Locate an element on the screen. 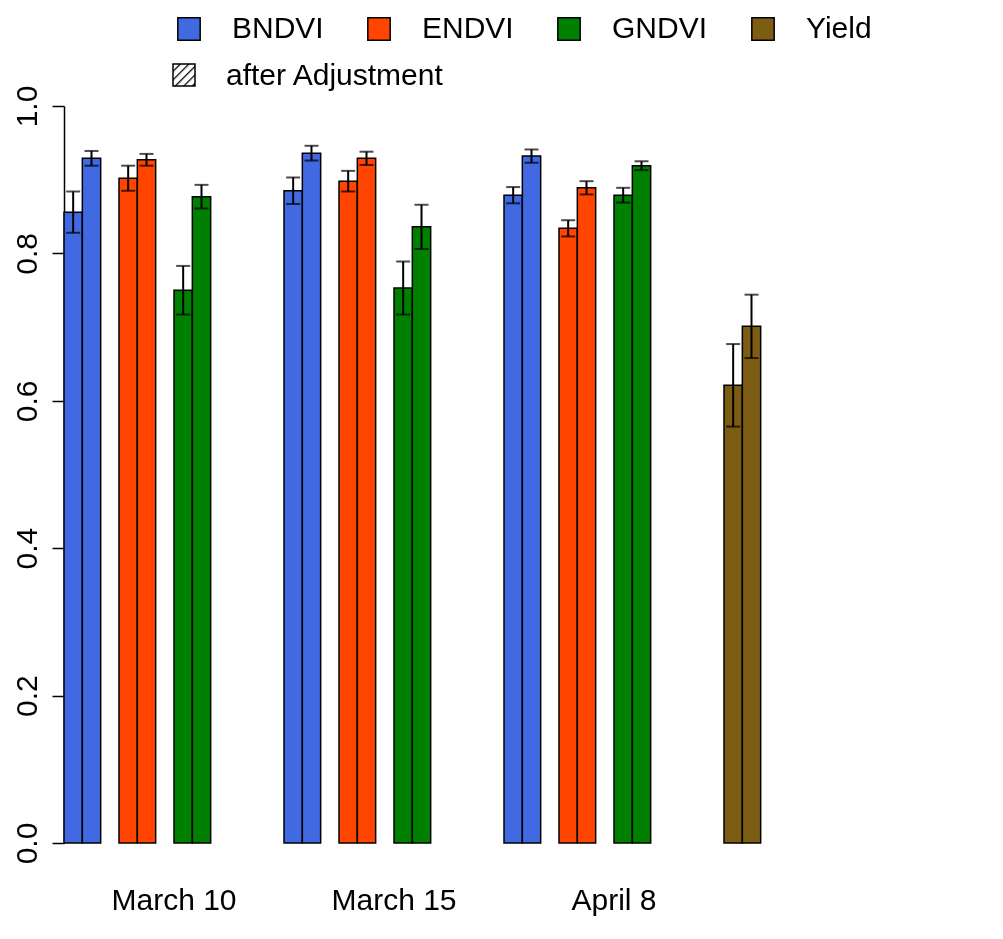 The image size is (1003, 939). legend-label: Yield is located at coordinates (839, 27).